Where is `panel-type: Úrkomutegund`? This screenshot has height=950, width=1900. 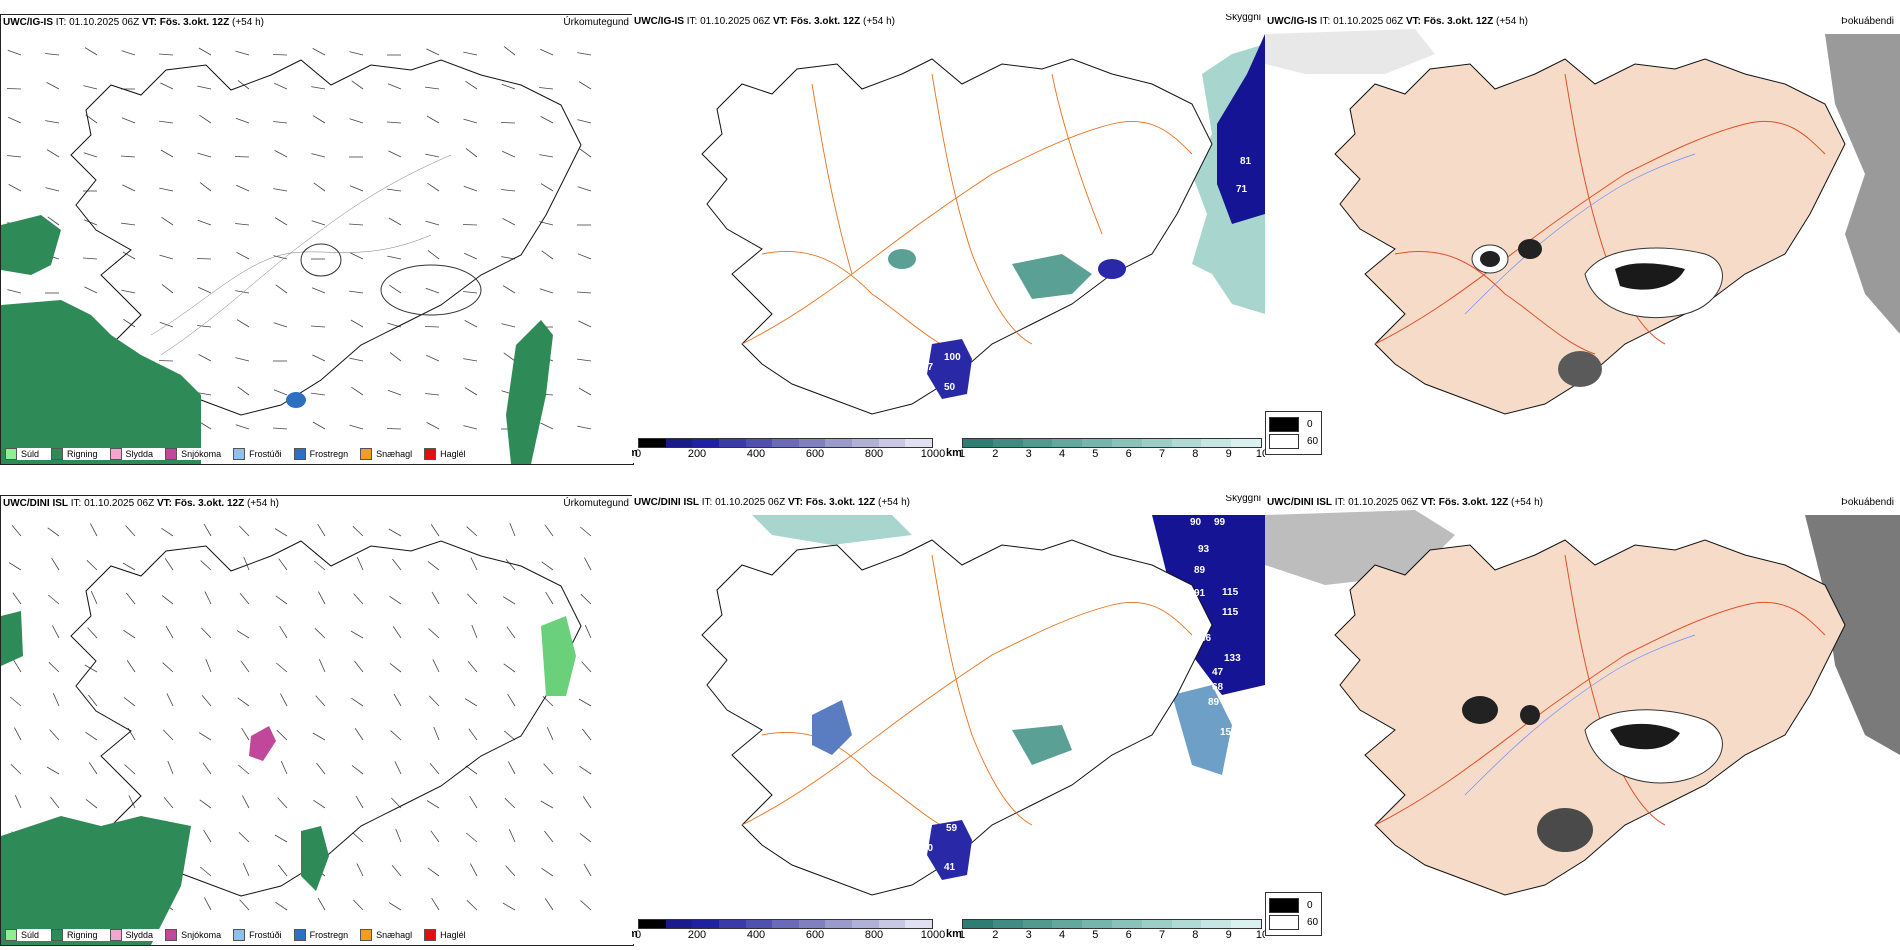 panel-type: Úrkomutegund is located at coordinates (596, 22).